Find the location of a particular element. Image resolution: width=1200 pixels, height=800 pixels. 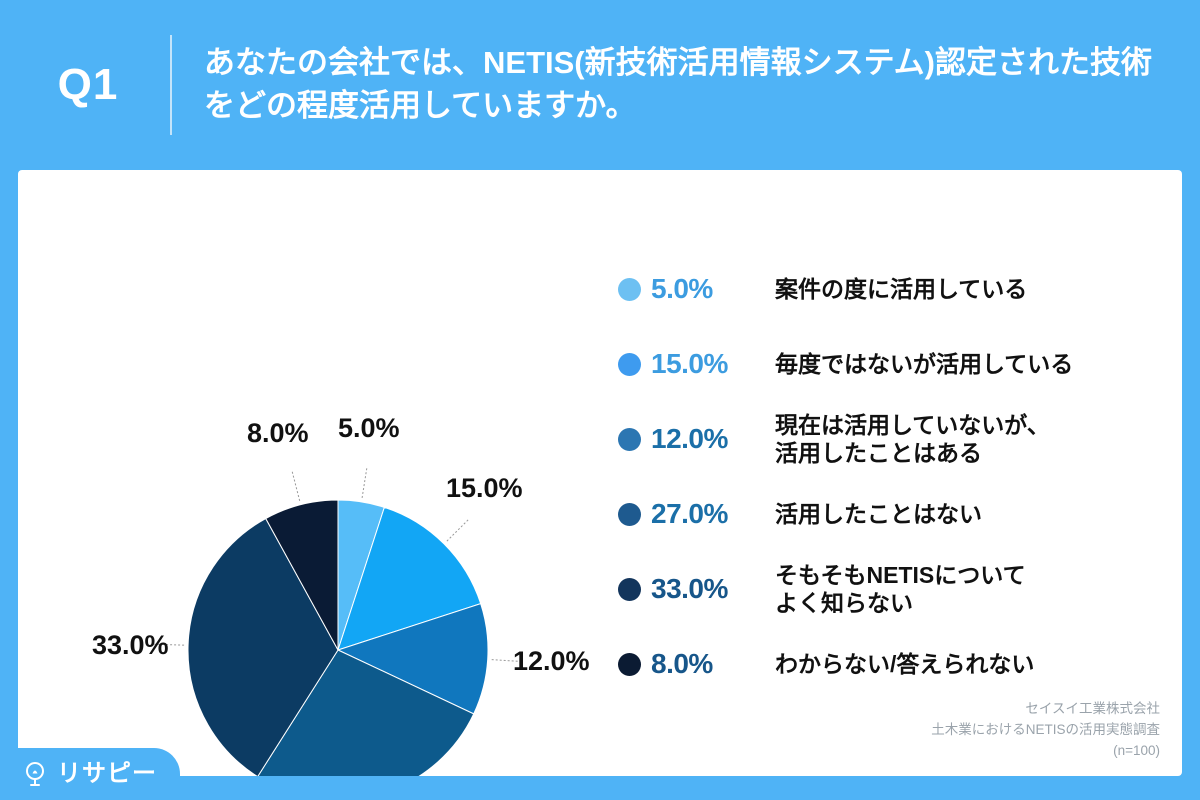

brand-logo-text: リサピー is located at coordinates (107, 773).